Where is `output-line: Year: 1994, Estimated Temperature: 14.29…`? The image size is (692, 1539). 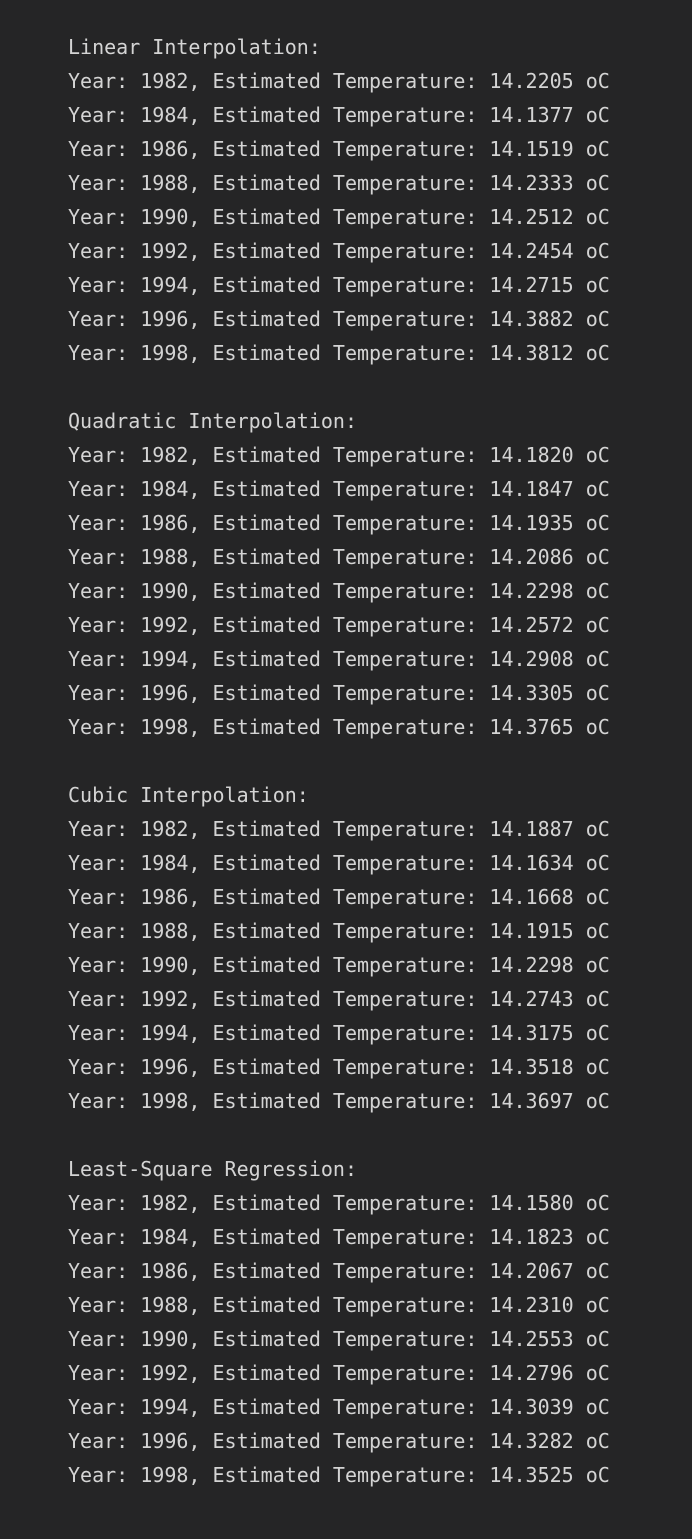 output-line: Year: 1994, Estimated Temperature: 14.29… is located at coordinates (339, 659).